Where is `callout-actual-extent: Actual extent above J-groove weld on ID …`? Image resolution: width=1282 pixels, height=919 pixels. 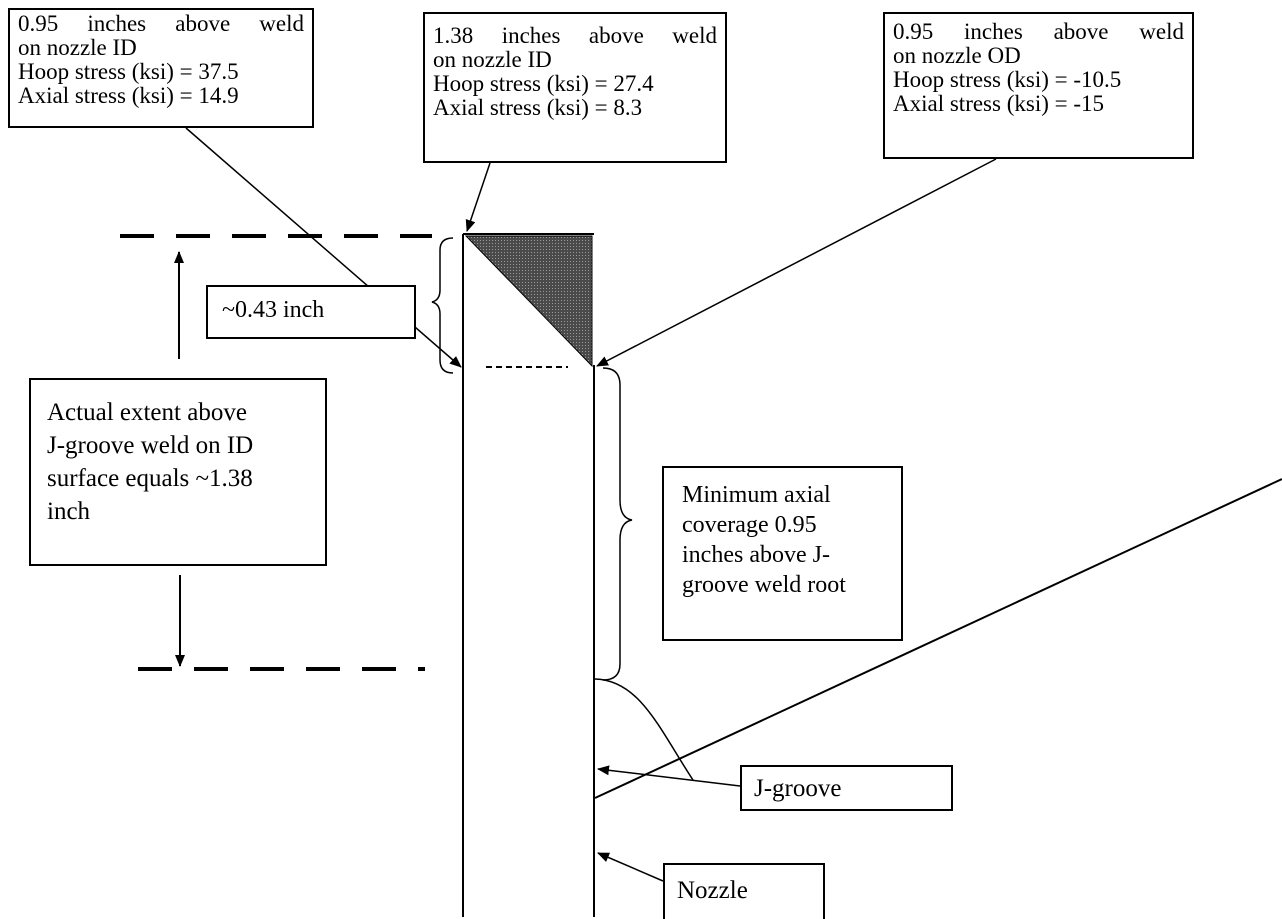 callout-actual-extent: Actual extent above J-groove weld on ID … is located at coordinates (178, 472).